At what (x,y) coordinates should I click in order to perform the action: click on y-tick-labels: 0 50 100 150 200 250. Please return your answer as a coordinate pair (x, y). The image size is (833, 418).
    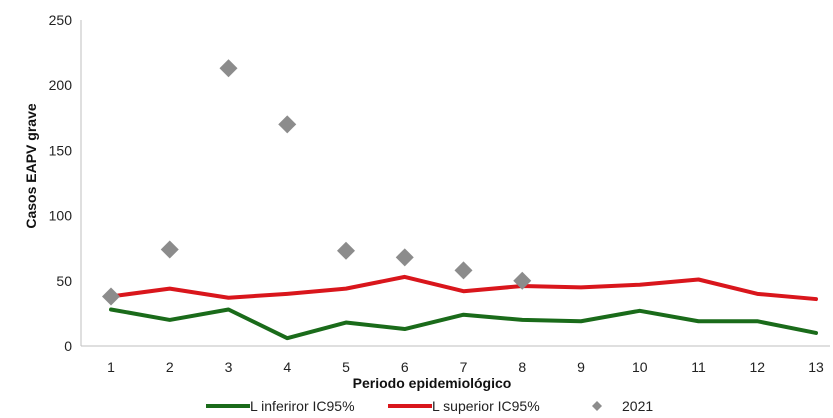
    Looking at the image, I should click on (61, 183).